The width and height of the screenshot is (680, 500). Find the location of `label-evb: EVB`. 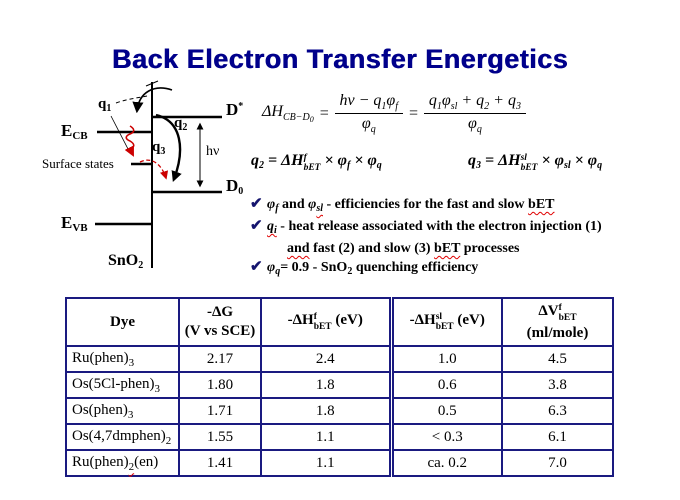

label-evb: EVB is located at coordinates (74, 223).